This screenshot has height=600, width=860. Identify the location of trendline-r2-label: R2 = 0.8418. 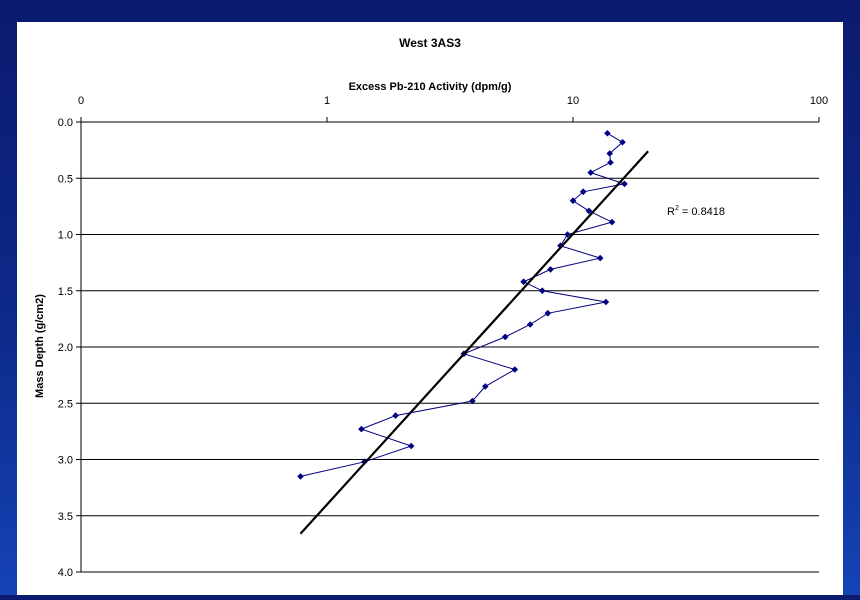
(696, 211).